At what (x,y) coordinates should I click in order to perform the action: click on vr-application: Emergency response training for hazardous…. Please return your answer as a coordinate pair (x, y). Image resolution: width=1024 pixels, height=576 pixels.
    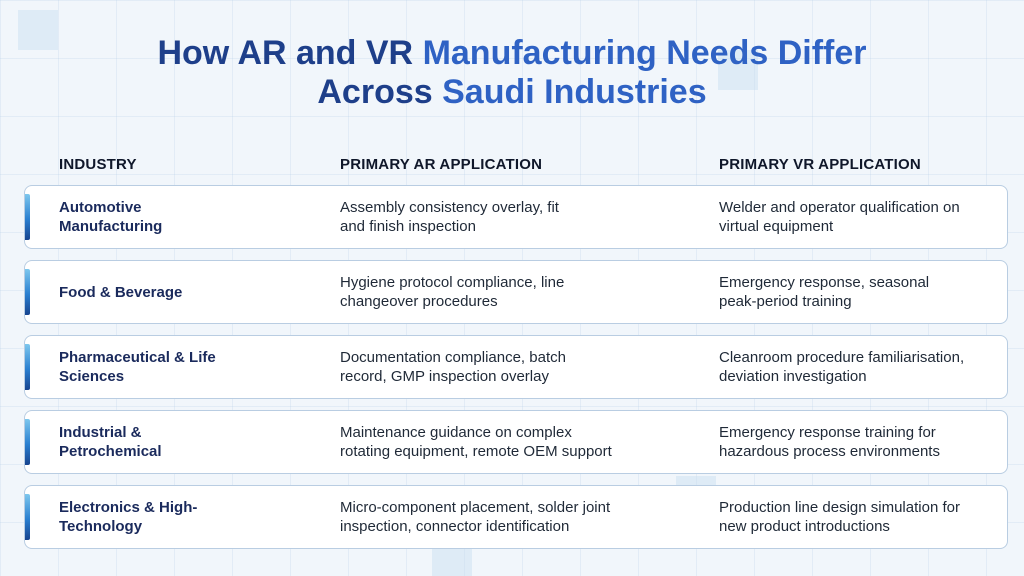
    Looking at the image, I should click on (861, 442).